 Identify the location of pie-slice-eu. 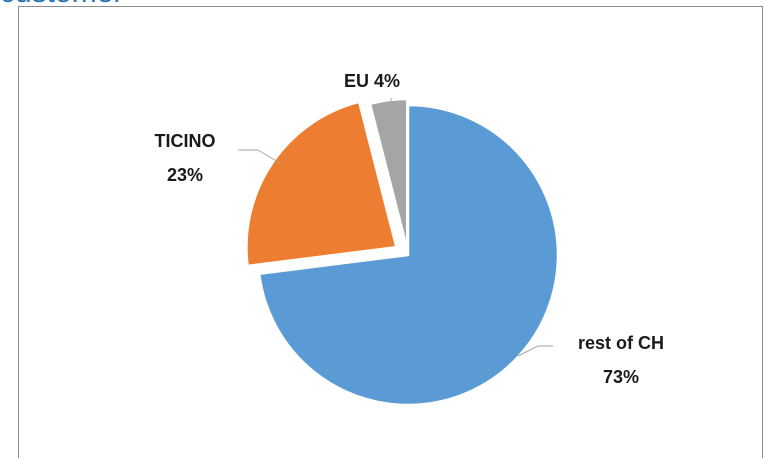
(388, 173).